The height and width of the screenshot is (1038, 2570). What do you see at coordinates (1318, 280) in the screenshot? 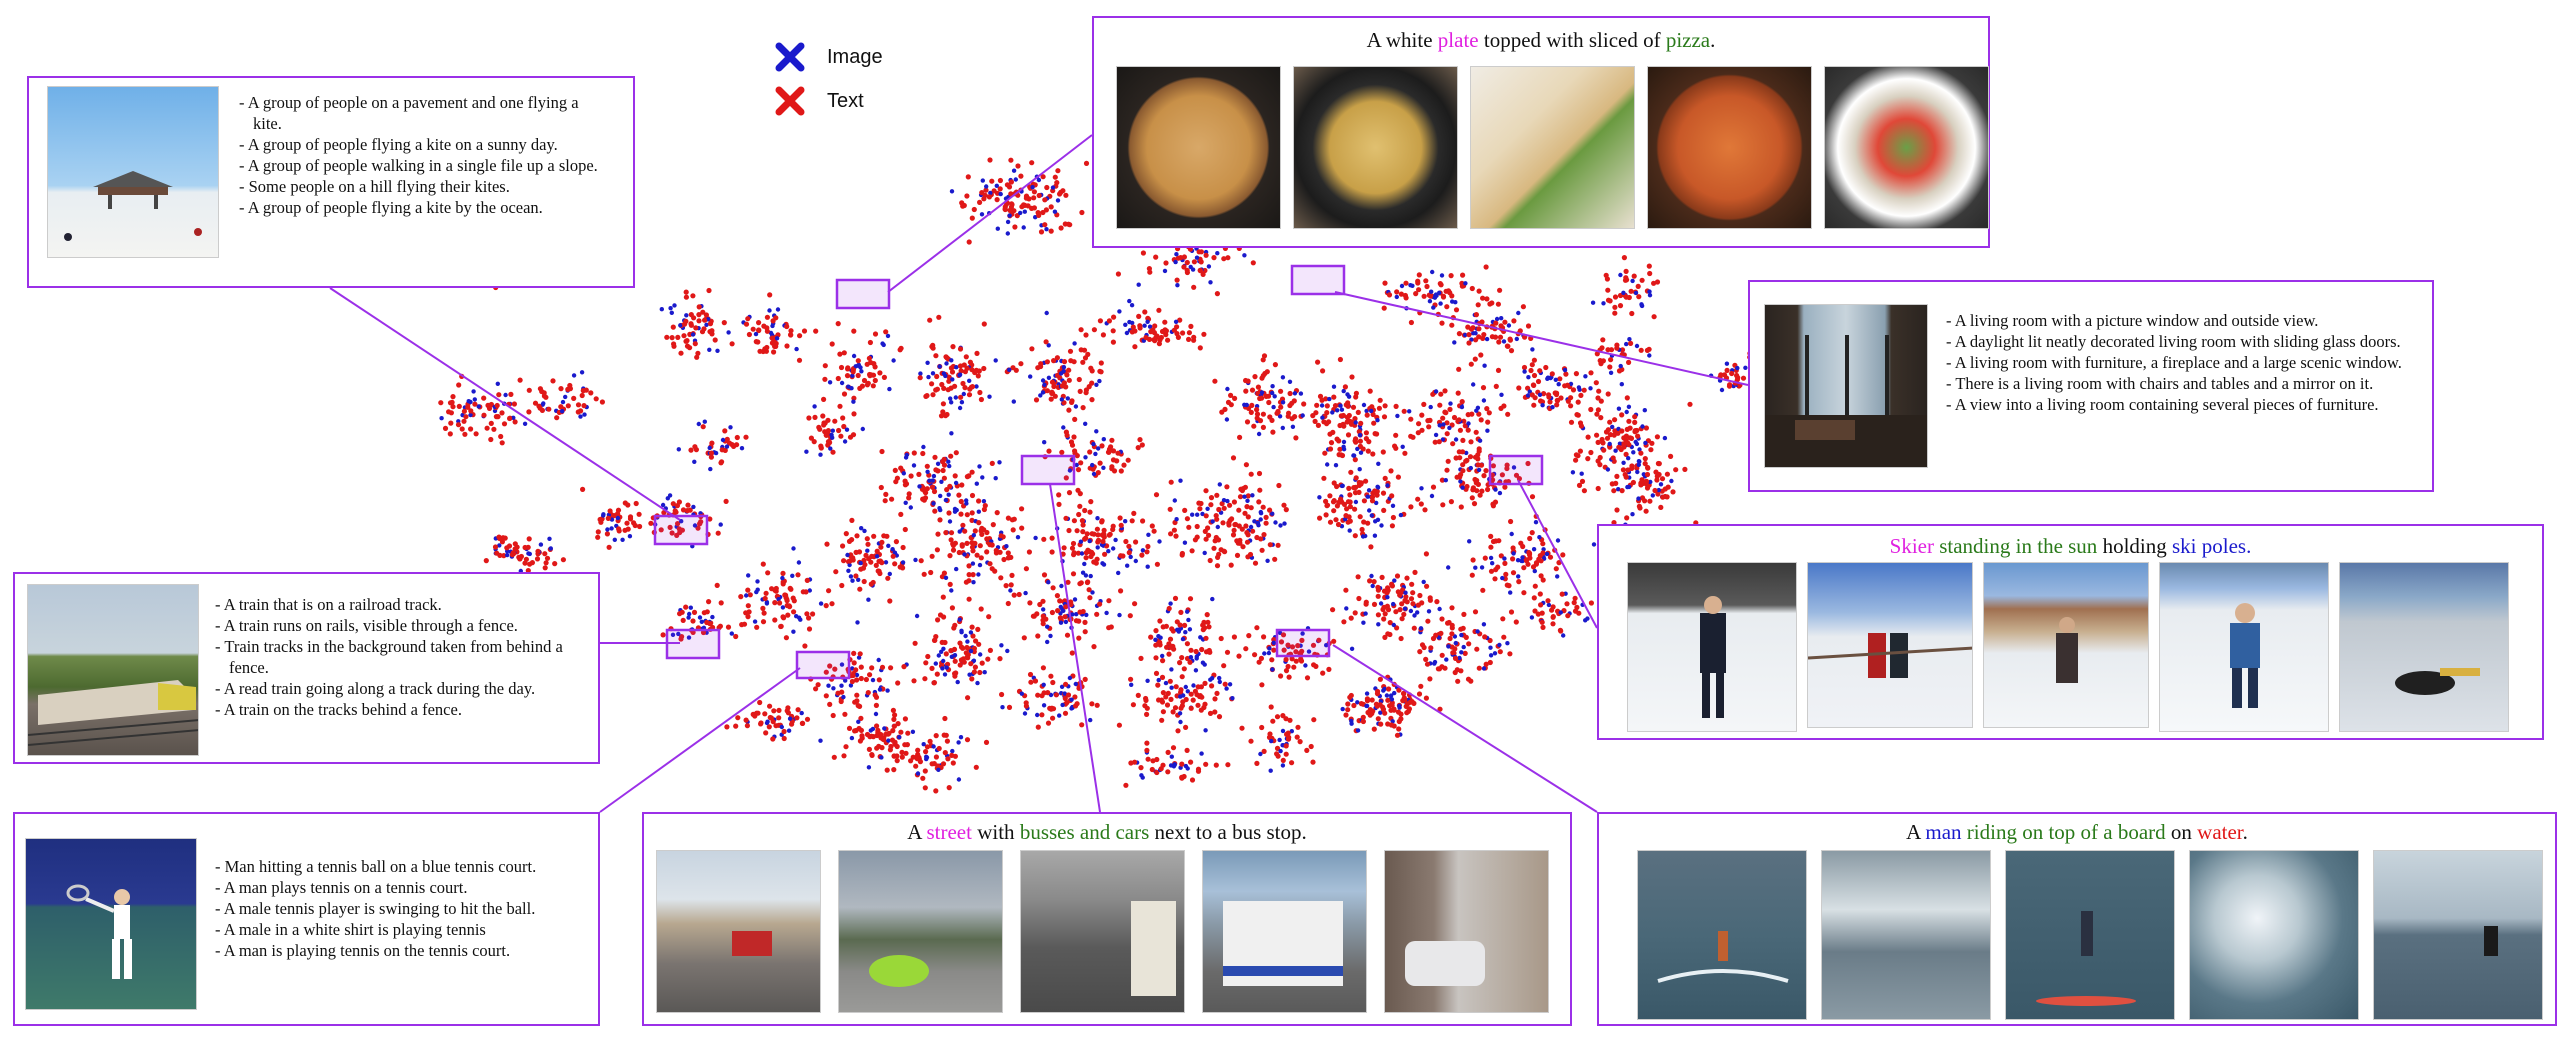
I see `highlight-living` at bounding box center [1318, 280].